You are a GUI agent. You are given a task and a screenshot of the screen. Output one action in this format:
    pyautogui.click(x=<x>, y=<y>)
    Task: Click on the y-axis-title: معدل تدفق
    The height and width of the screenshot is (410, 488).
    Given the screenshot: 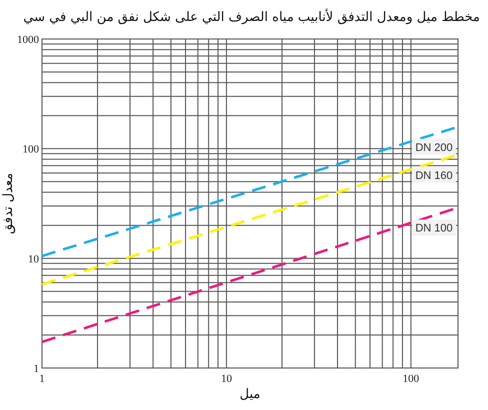 What is the action you would take?
    pyautogui.click(x=8, y=203)
    